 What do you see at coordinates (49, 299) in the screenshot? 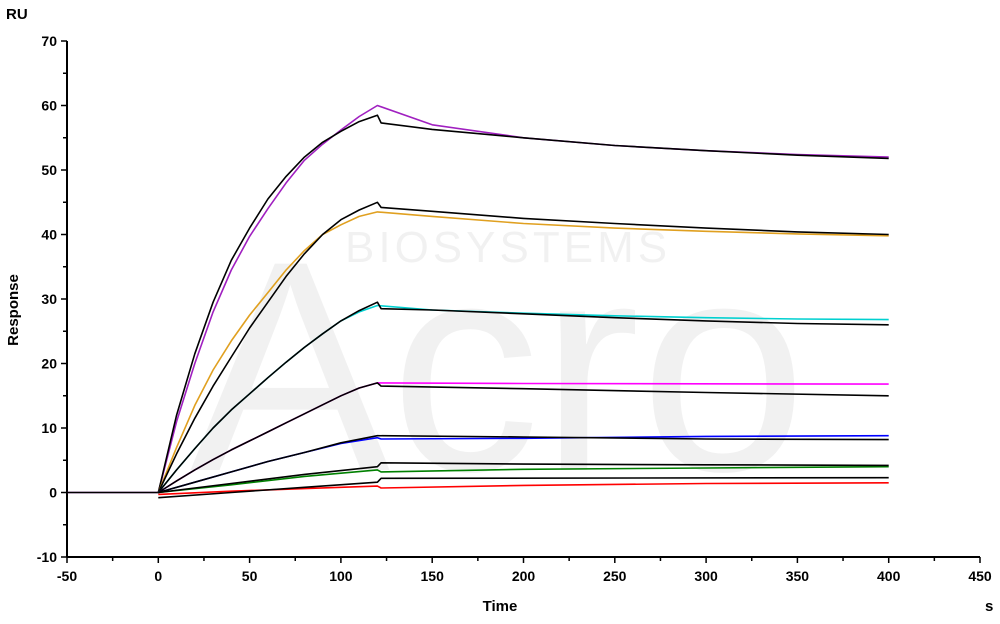
I see `y-tick-label: 30` at bounding box center [49, 299].